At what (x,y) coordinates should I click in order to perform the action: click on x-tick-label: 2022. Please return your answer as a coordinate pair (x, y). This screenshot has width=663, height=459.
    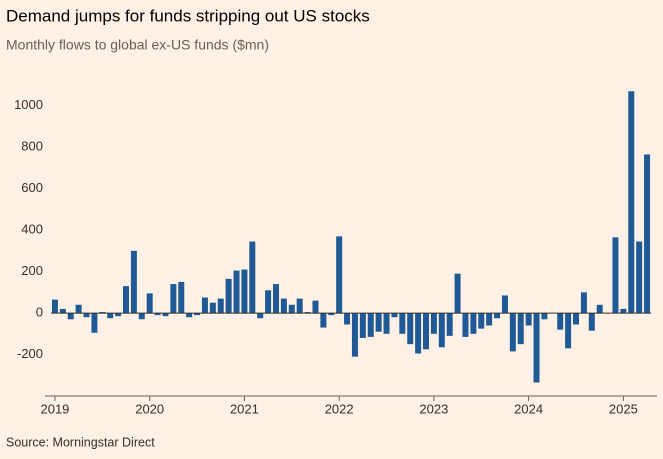
    Looking at the image, I should click on (339, 408).